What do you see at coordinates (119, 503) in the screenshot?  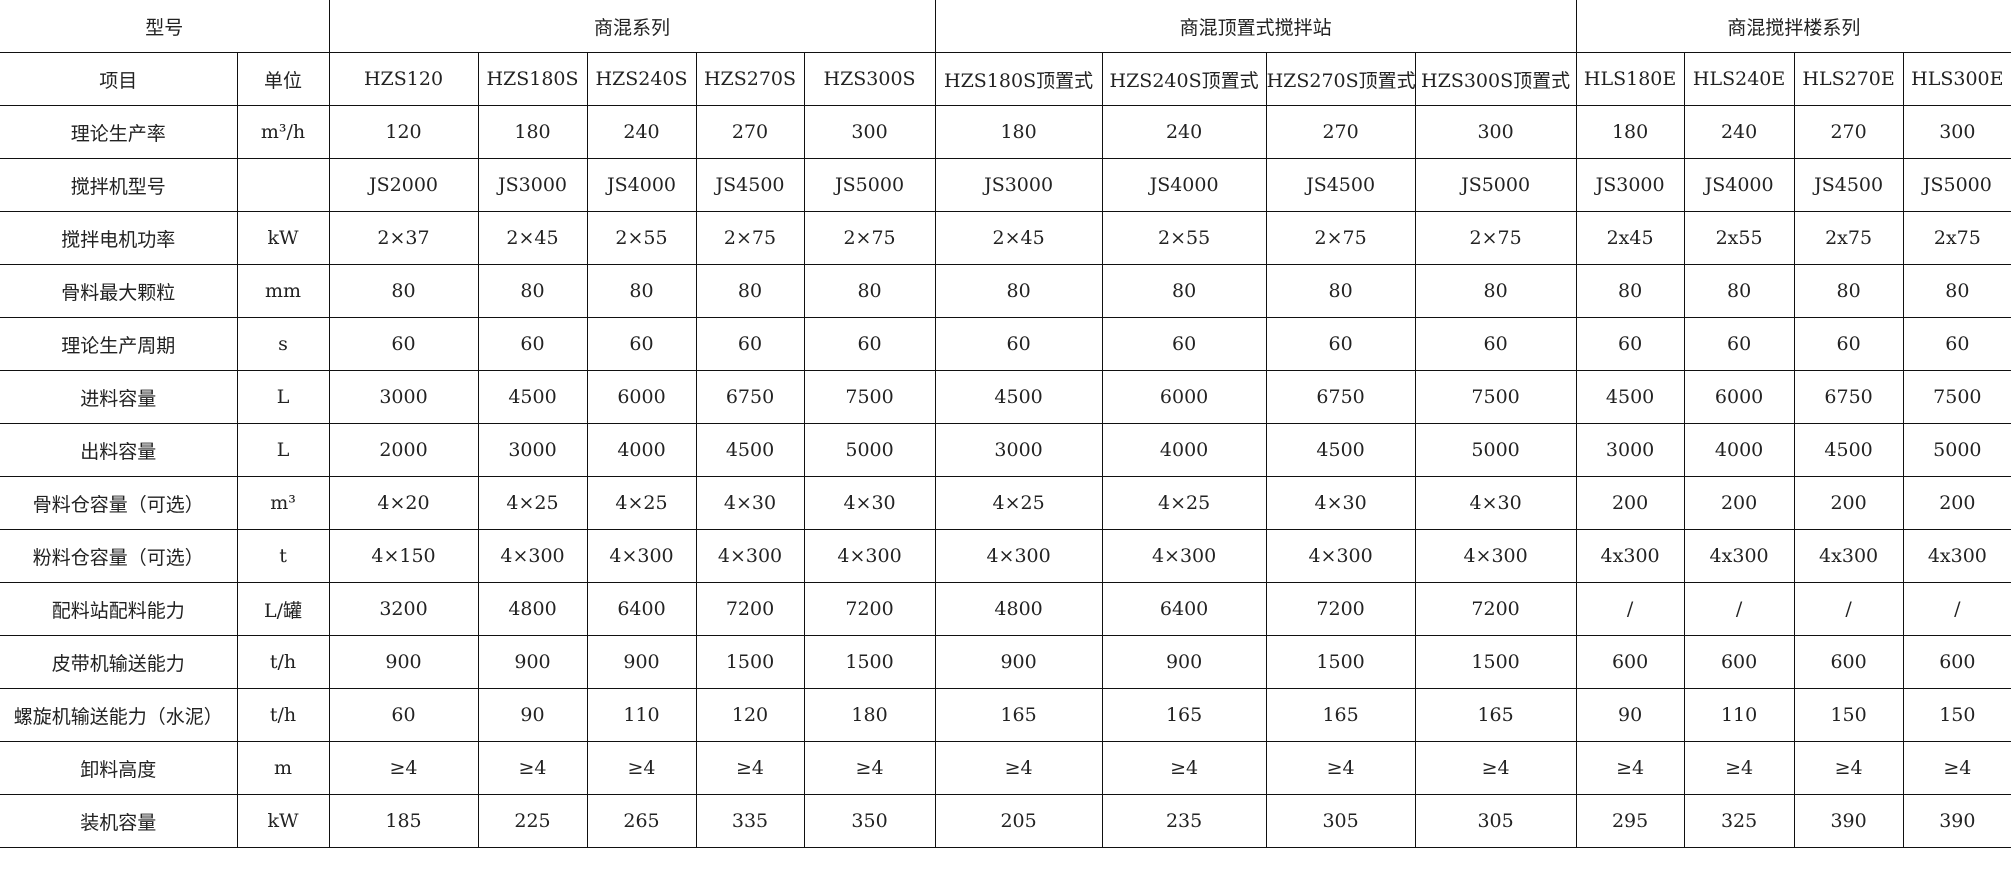 I see `item-cell: 骨料仓容量（可选）` at bounding box center [119, 503].